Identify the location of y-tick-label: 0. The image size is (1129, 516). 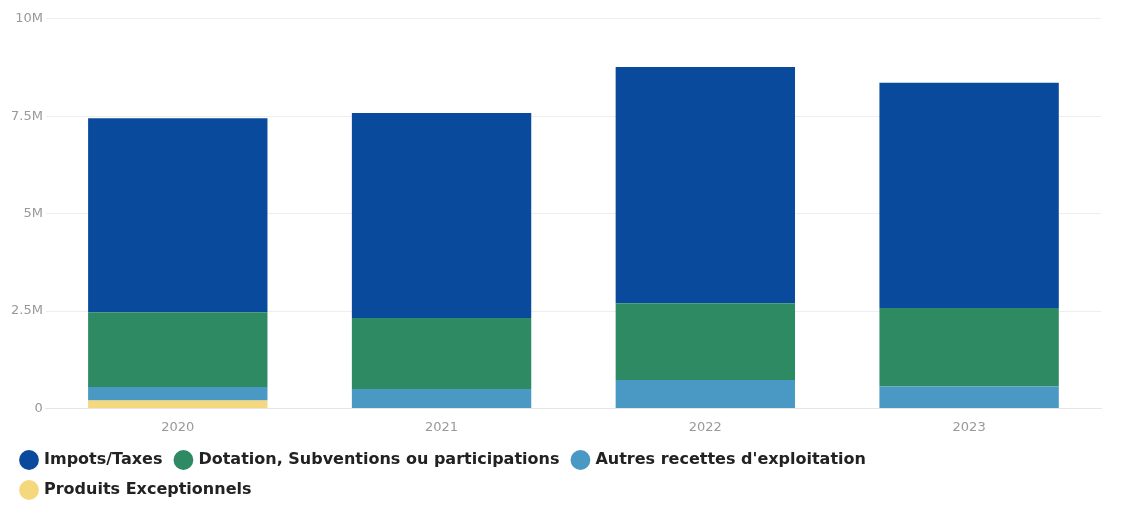
(38, 407).